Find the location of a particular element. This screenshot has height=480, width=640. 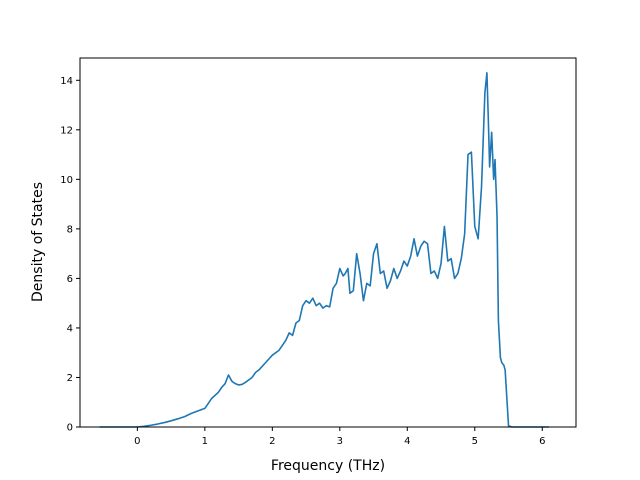

y-tick-label: 0 is located at coordinates (70, 428).